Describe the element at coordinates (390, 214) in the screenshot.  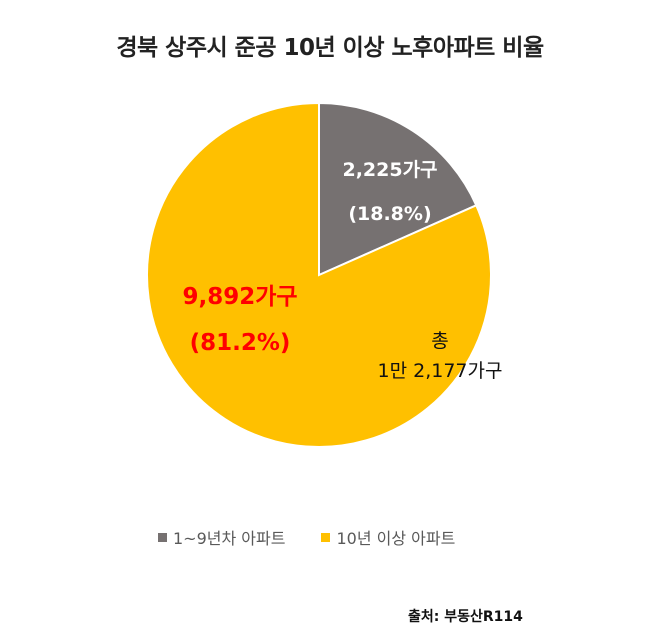
I see `slice-percent-gray: (18.8%)` at that location.